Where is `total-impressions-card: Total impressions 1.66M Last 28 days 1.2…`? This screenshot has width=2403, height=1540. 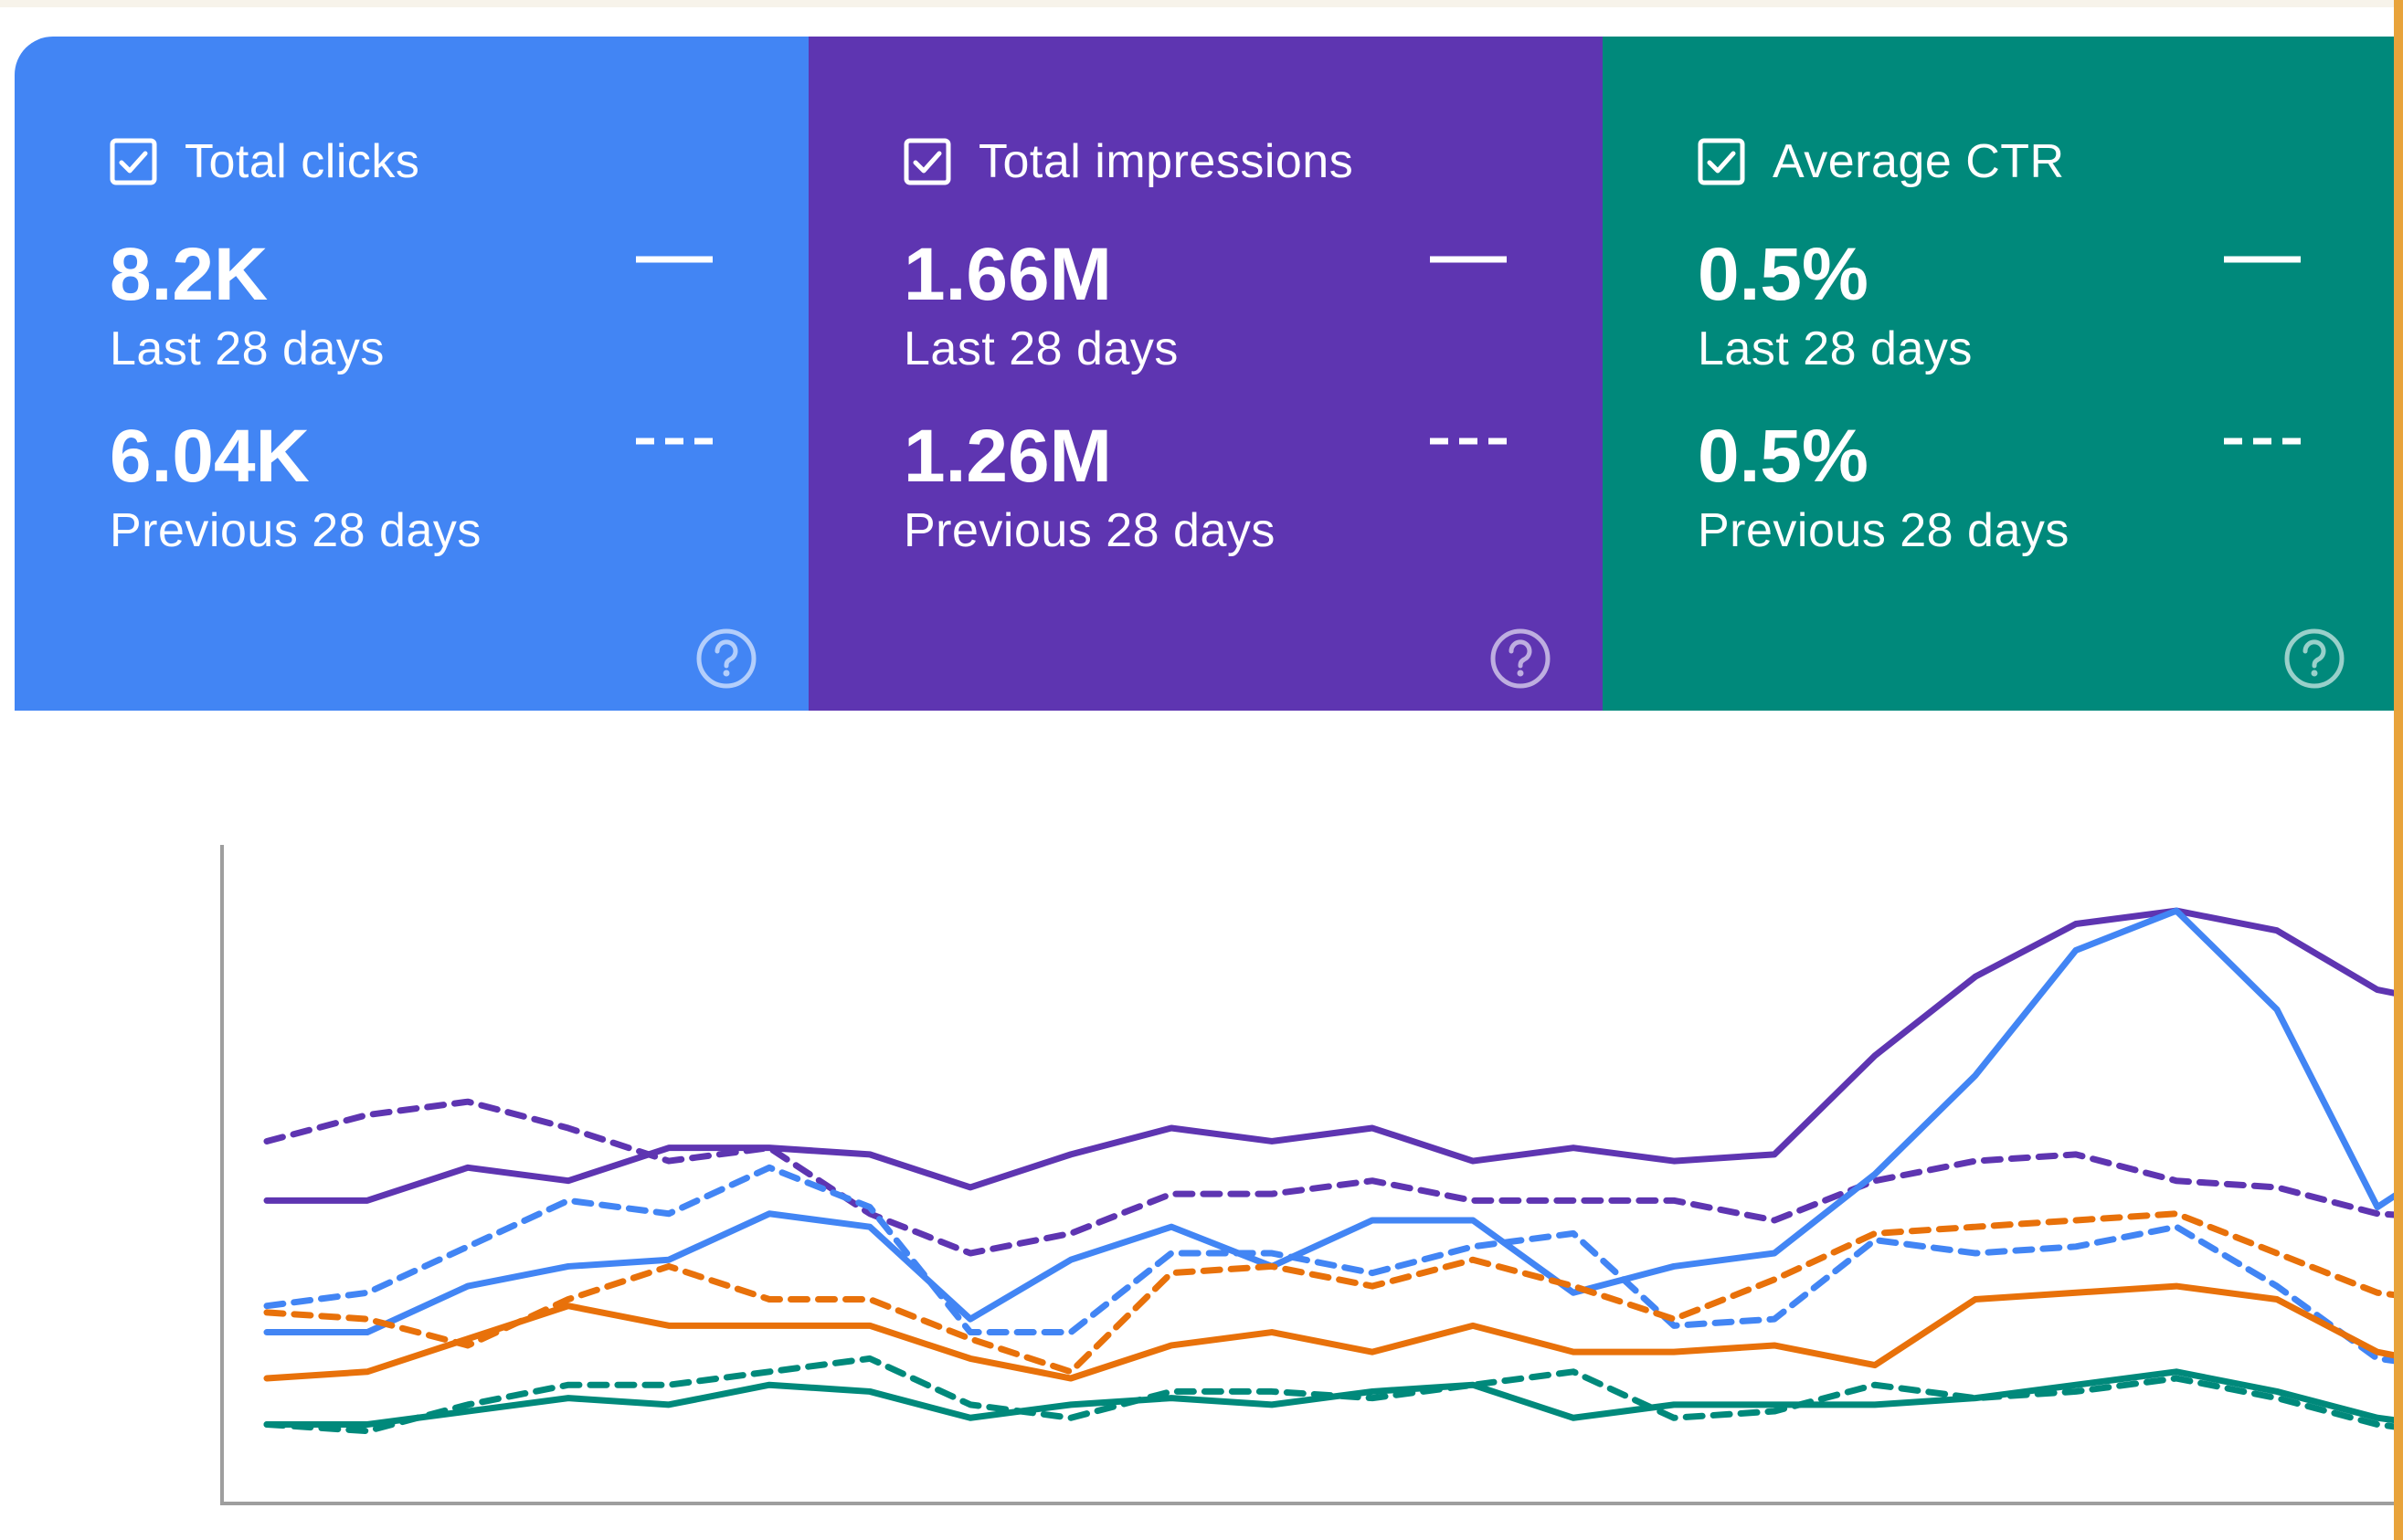
total-impressions-card: Total impressions 1.66M Last 28 days 1.2… is located at coordinates (1206, 374).